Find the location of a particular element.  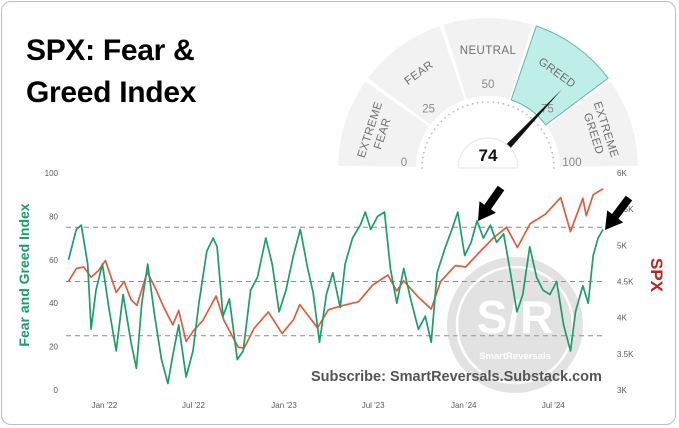

x-tick-label: Jan '24 is located at coordinates (464, 405).